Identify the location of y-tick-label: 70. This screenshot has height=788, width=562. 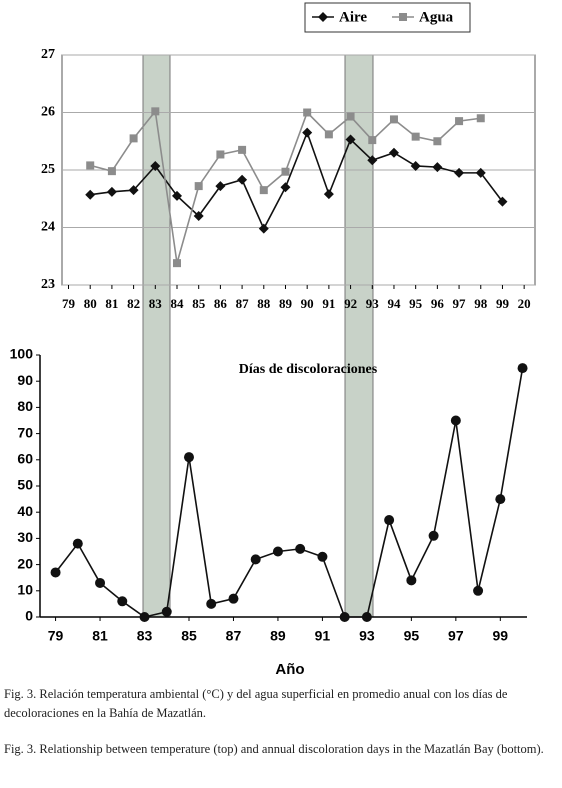
(25, 432).